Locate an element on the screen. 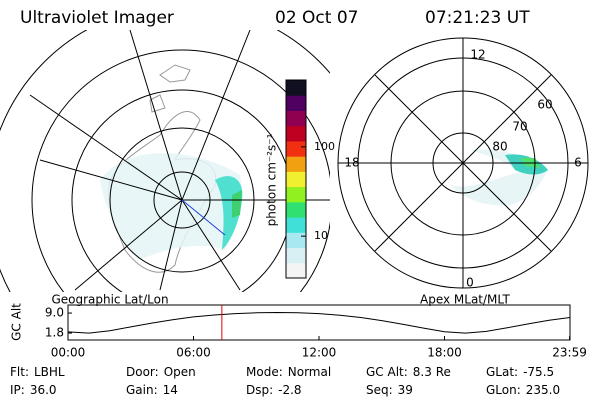 This screenshot has width=600, height=400. status-value: Normal is located at coordinates (309, 372).